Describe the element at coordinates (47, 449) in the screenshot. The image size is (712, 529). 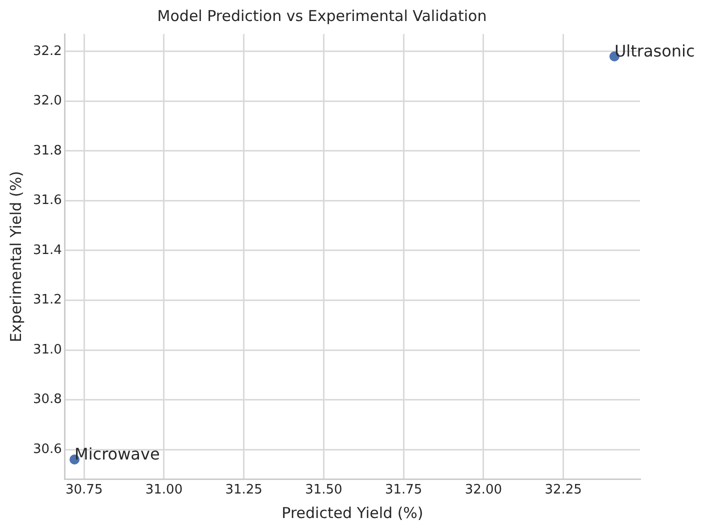
I see `y-tick-label: 30.6` at that location.